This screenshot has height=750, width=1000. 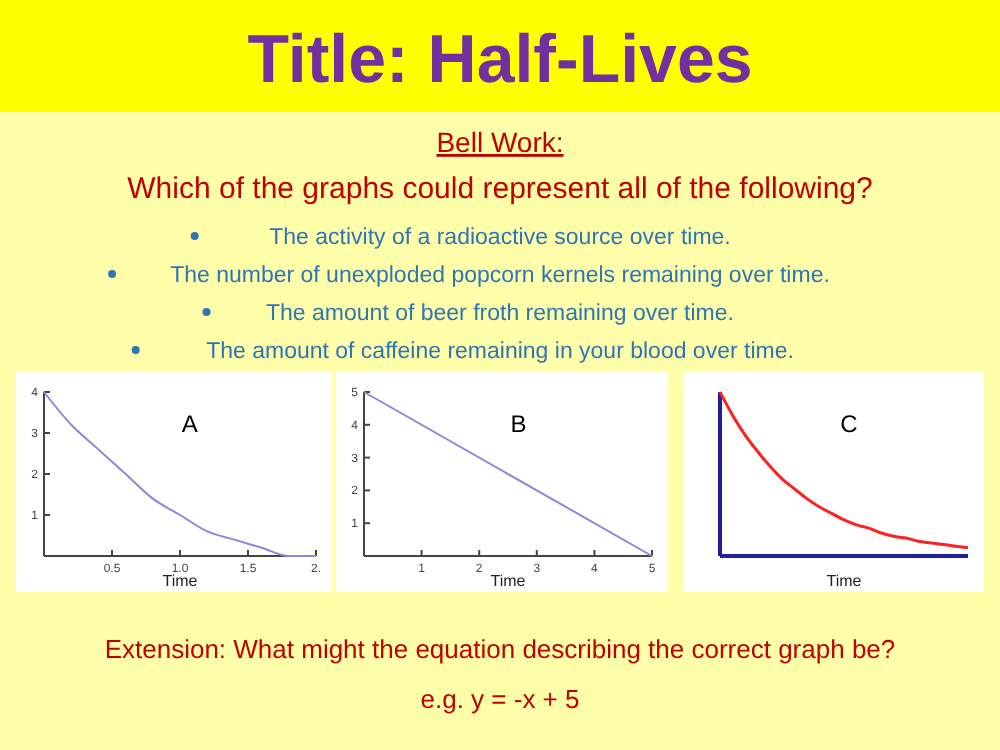 What do you see at coordinates (849, 424) in the screenshot?
I see `annotation: C` at bounding box center [849, 424].